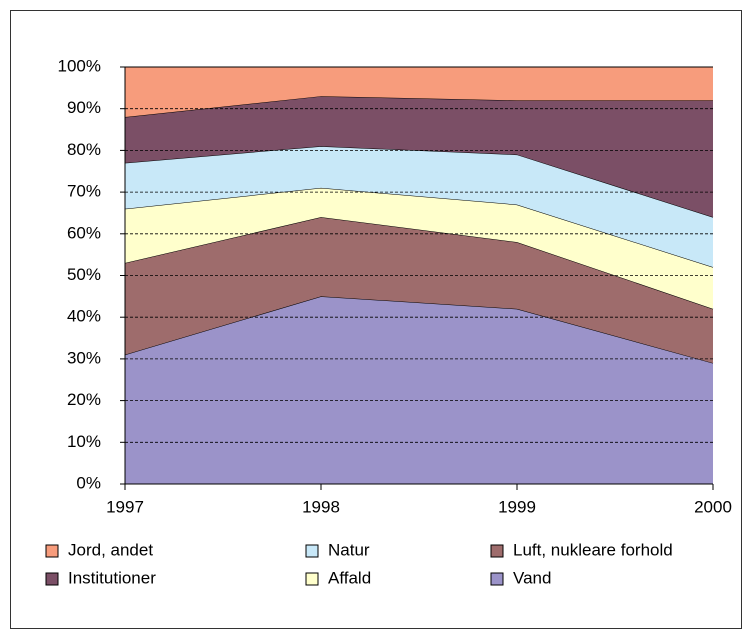 The image size is (752, 639). What do you see at coordinates (84, 399) in the screenshot?
I see `y-tick-label: 20%` at bounding box center [84, 399].